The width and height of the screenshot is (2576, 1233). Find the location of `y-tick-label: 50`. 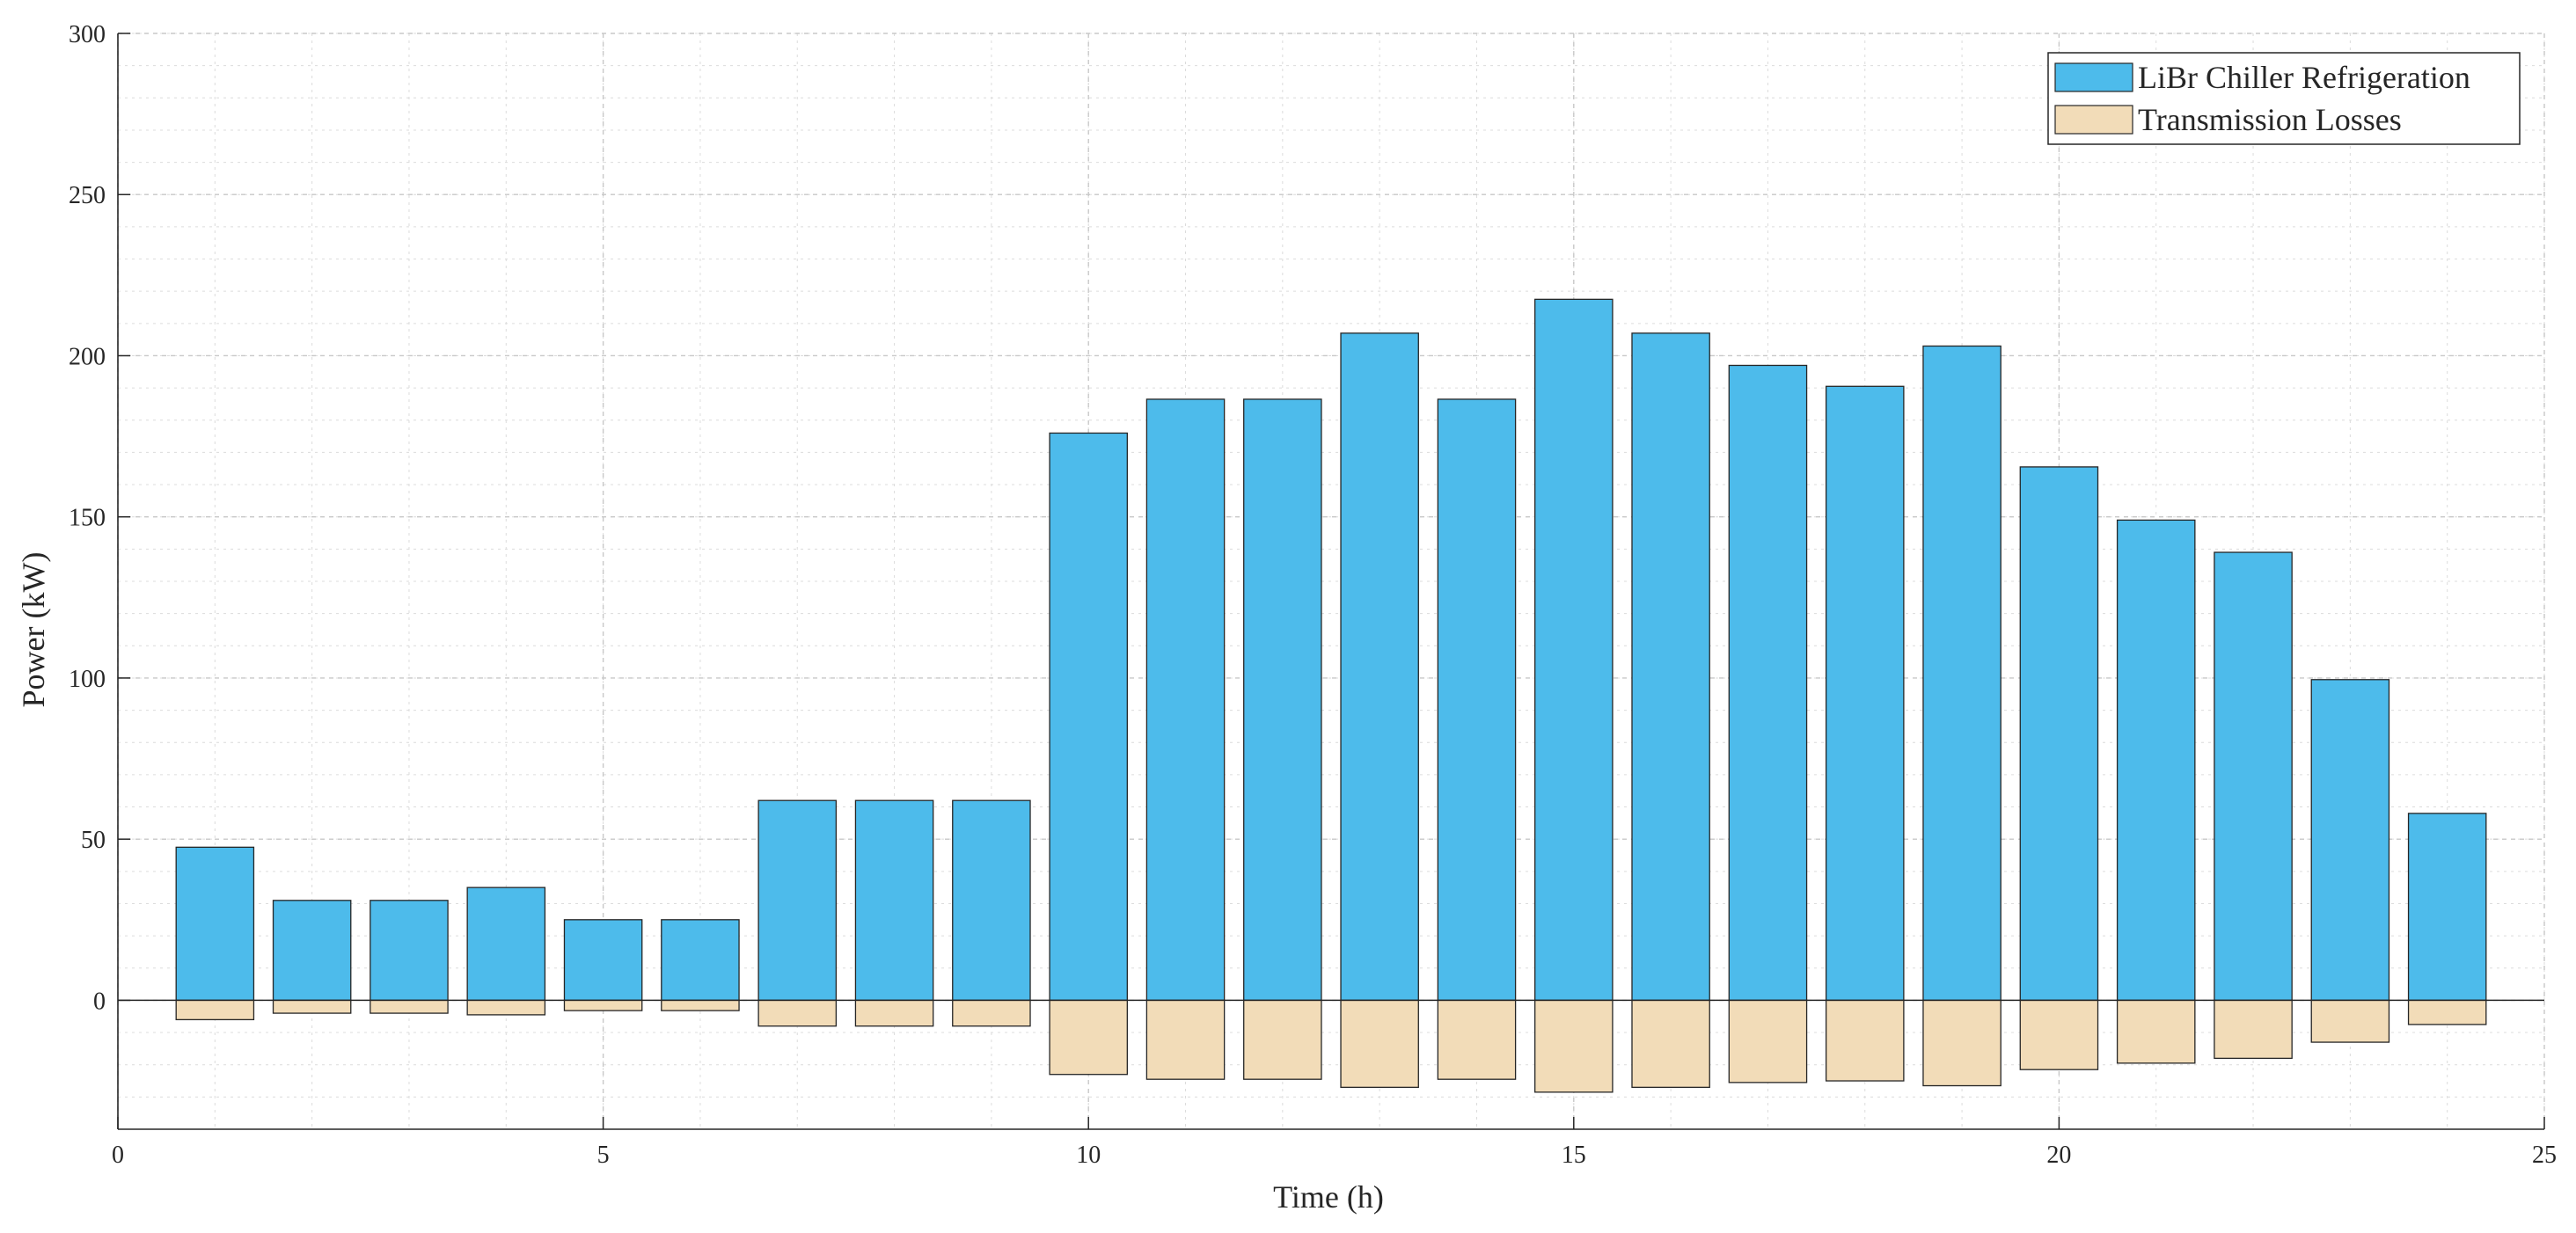

y-tick-label: 50 is located at coordinates (93, 840).